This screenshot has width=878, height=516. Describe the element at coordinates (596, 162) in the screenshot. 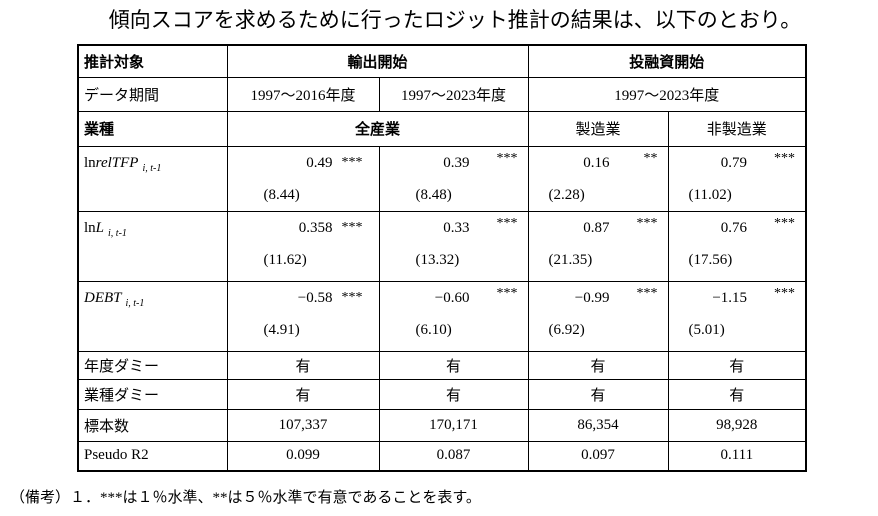

I see `coefficient: 0.16` at that location.